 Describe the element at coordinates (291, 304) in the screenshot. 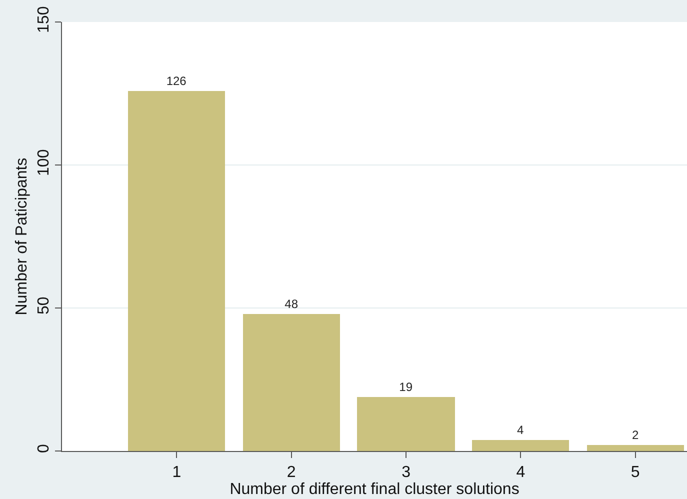

I see `data-label: 48` at that location.